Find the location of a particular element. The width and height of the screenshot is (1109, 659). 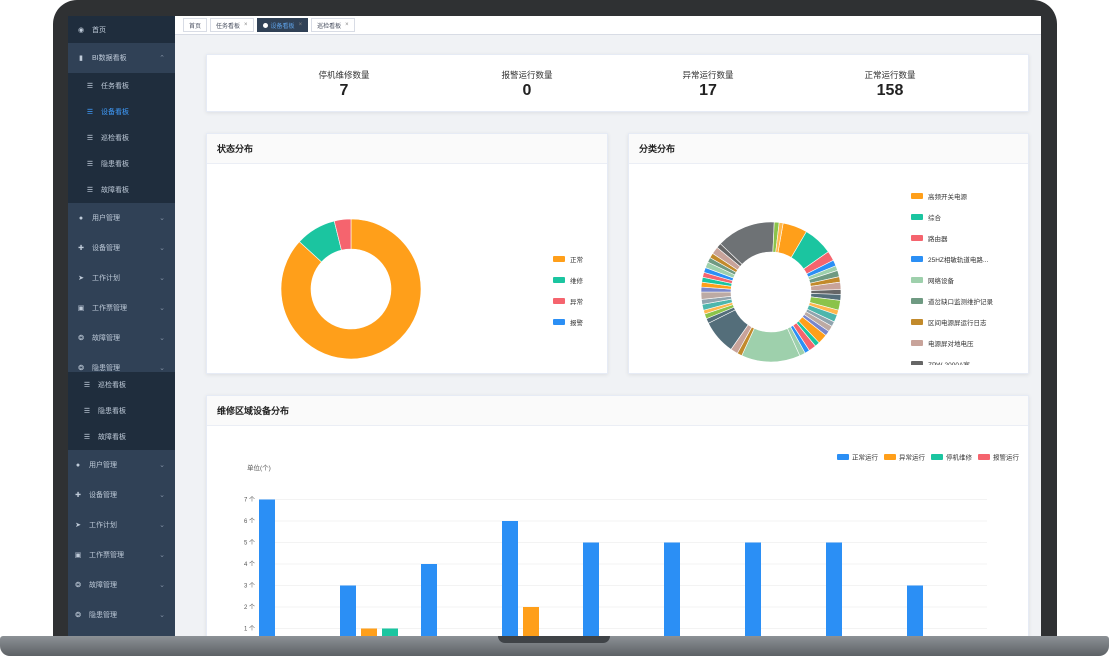

sidebar-subitem: ☰ 任务看板 is located at coordinates (121, 86).